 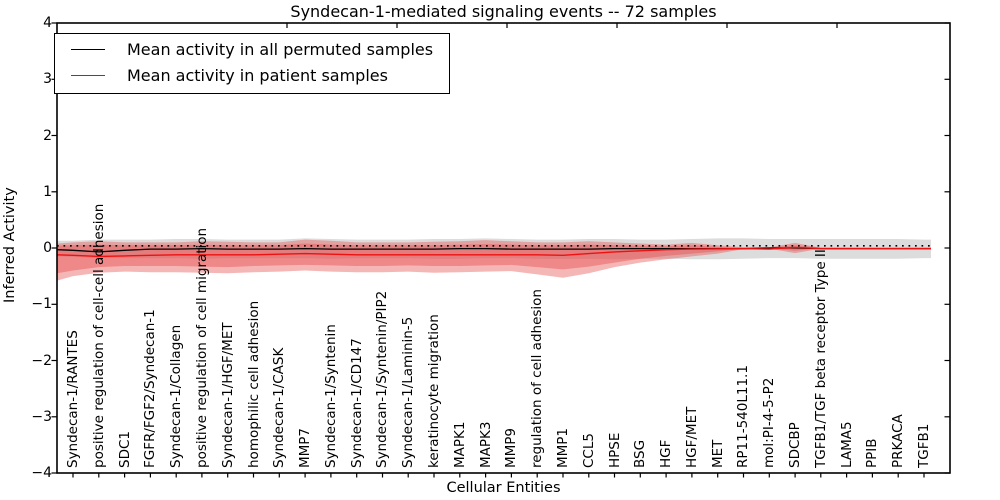 What do you see at coordinates (434, 391) in the screenshot?
I see `x-tick-label: keratinocyte migration` at bounding box center [434, 391].